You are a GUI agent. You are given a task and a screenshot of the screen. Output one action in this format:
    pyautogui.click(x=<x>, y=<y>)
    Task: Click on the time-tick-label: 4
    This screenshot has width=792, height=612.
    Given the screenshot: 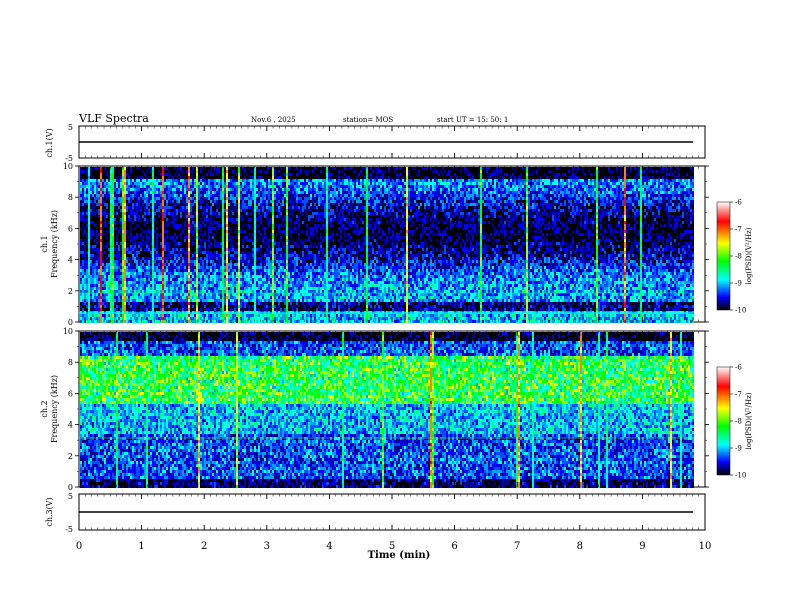 What is the action you would take?
    pyautogui.click(x=329, y=546)
    